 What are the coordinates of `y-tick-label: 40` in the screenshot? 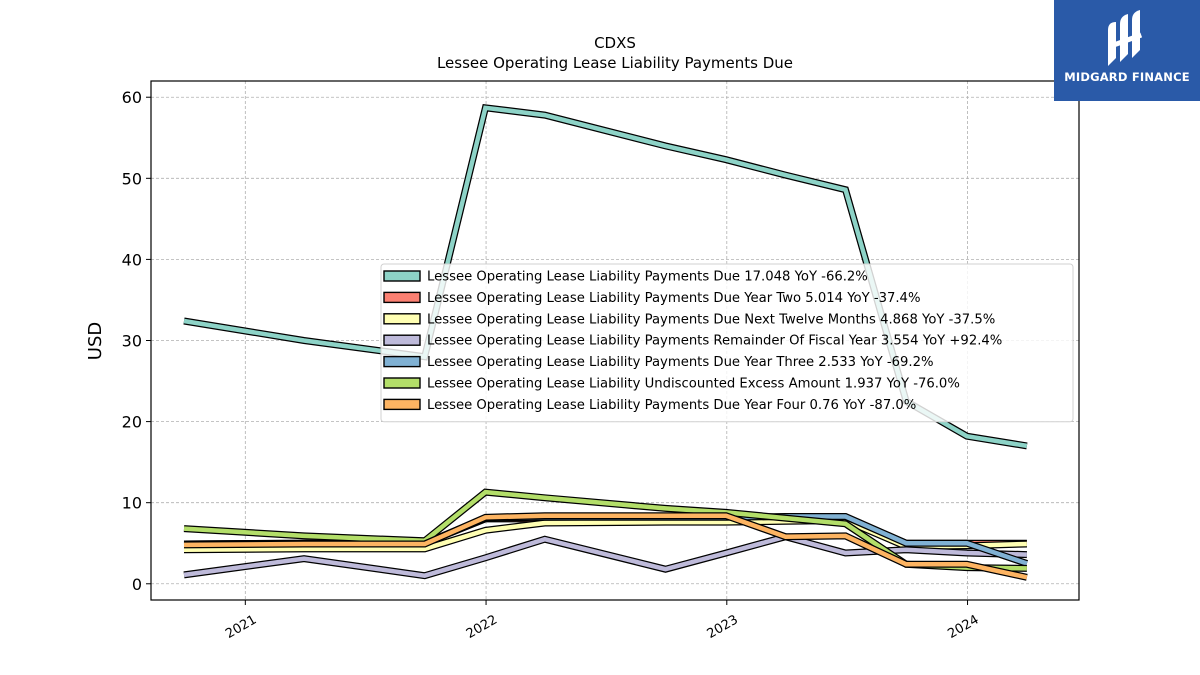 It's located at (132, 259).